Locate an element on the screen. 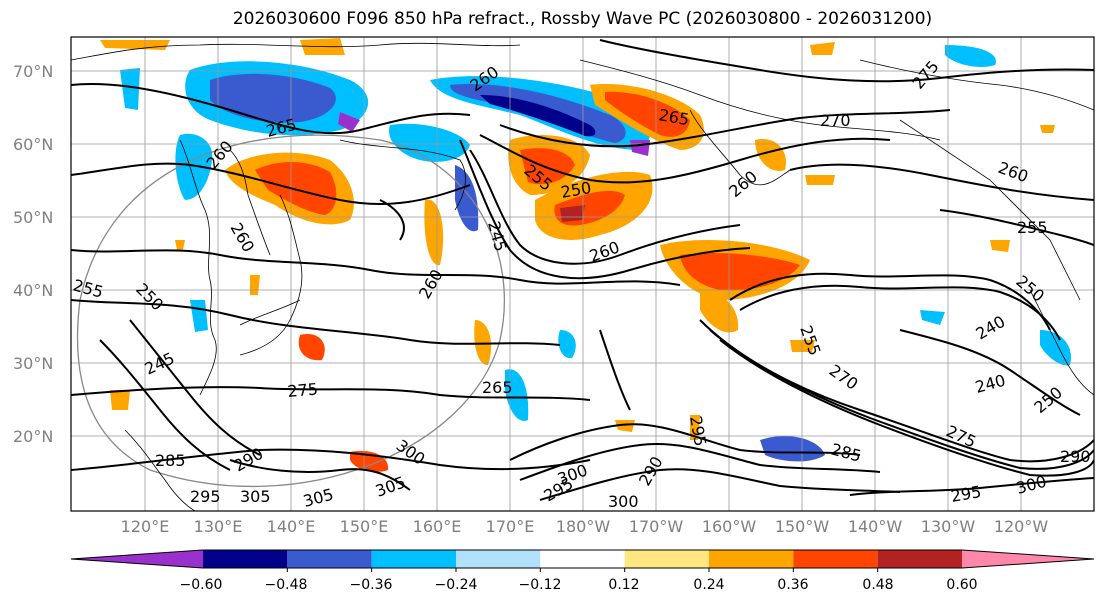 The height and width of the screenshot is (604, 1105). lon-label-140e: 140°E is located at coordinates (291, 526).